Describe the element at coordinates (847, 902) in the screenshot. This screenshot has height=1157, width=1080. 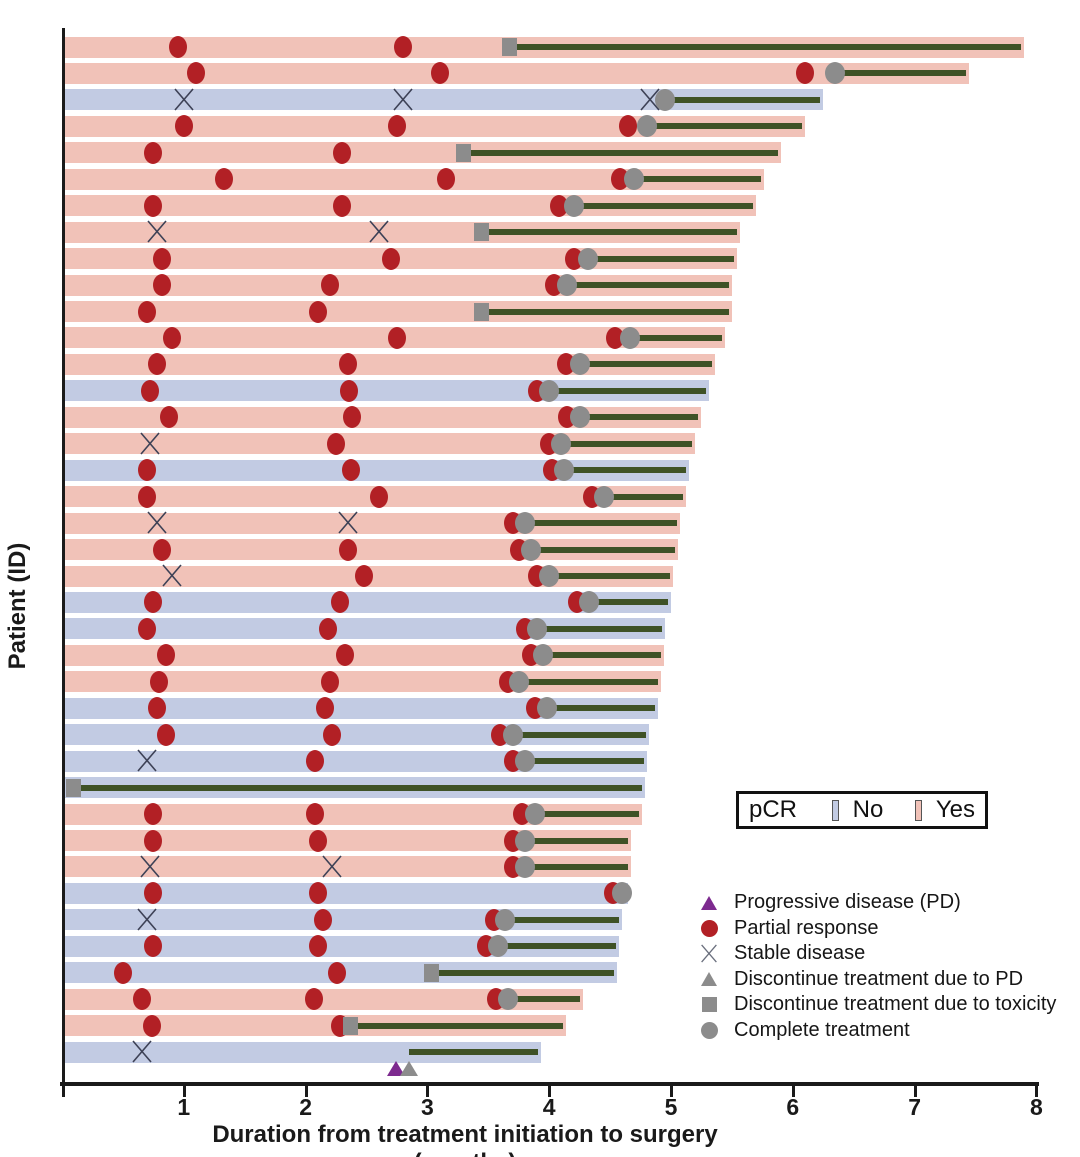
I see `marker-legend-label: Progressive disease (PD)` at that location.